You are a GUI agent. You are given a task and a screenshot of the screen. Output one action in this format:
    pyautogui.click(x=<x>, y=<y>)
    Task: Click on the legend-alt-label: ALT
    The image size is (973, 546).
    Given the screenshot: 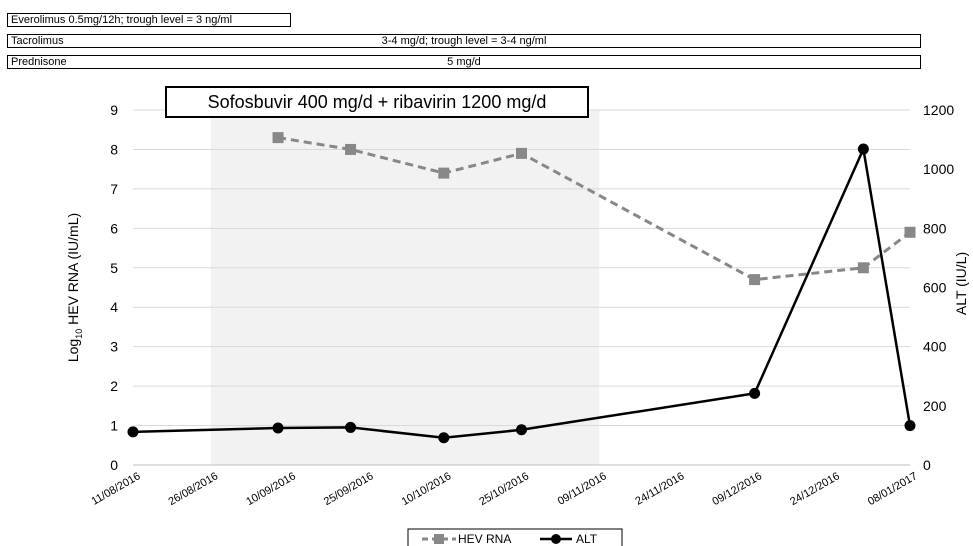 What is the action you would take?
    pyautogui.click(x=587, y=539)
    